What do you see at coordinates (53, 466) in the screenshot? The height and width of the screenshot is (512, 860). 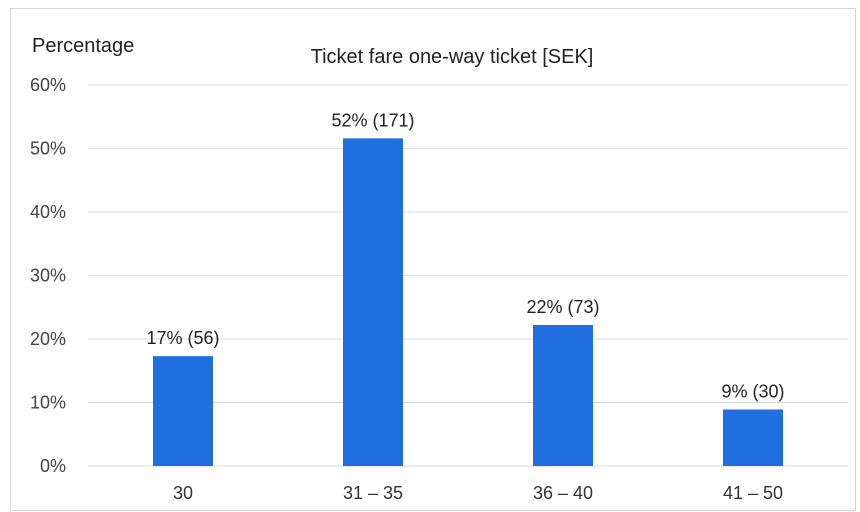 I see `y-tick-label: 0%` at bounding box center [53, 466].